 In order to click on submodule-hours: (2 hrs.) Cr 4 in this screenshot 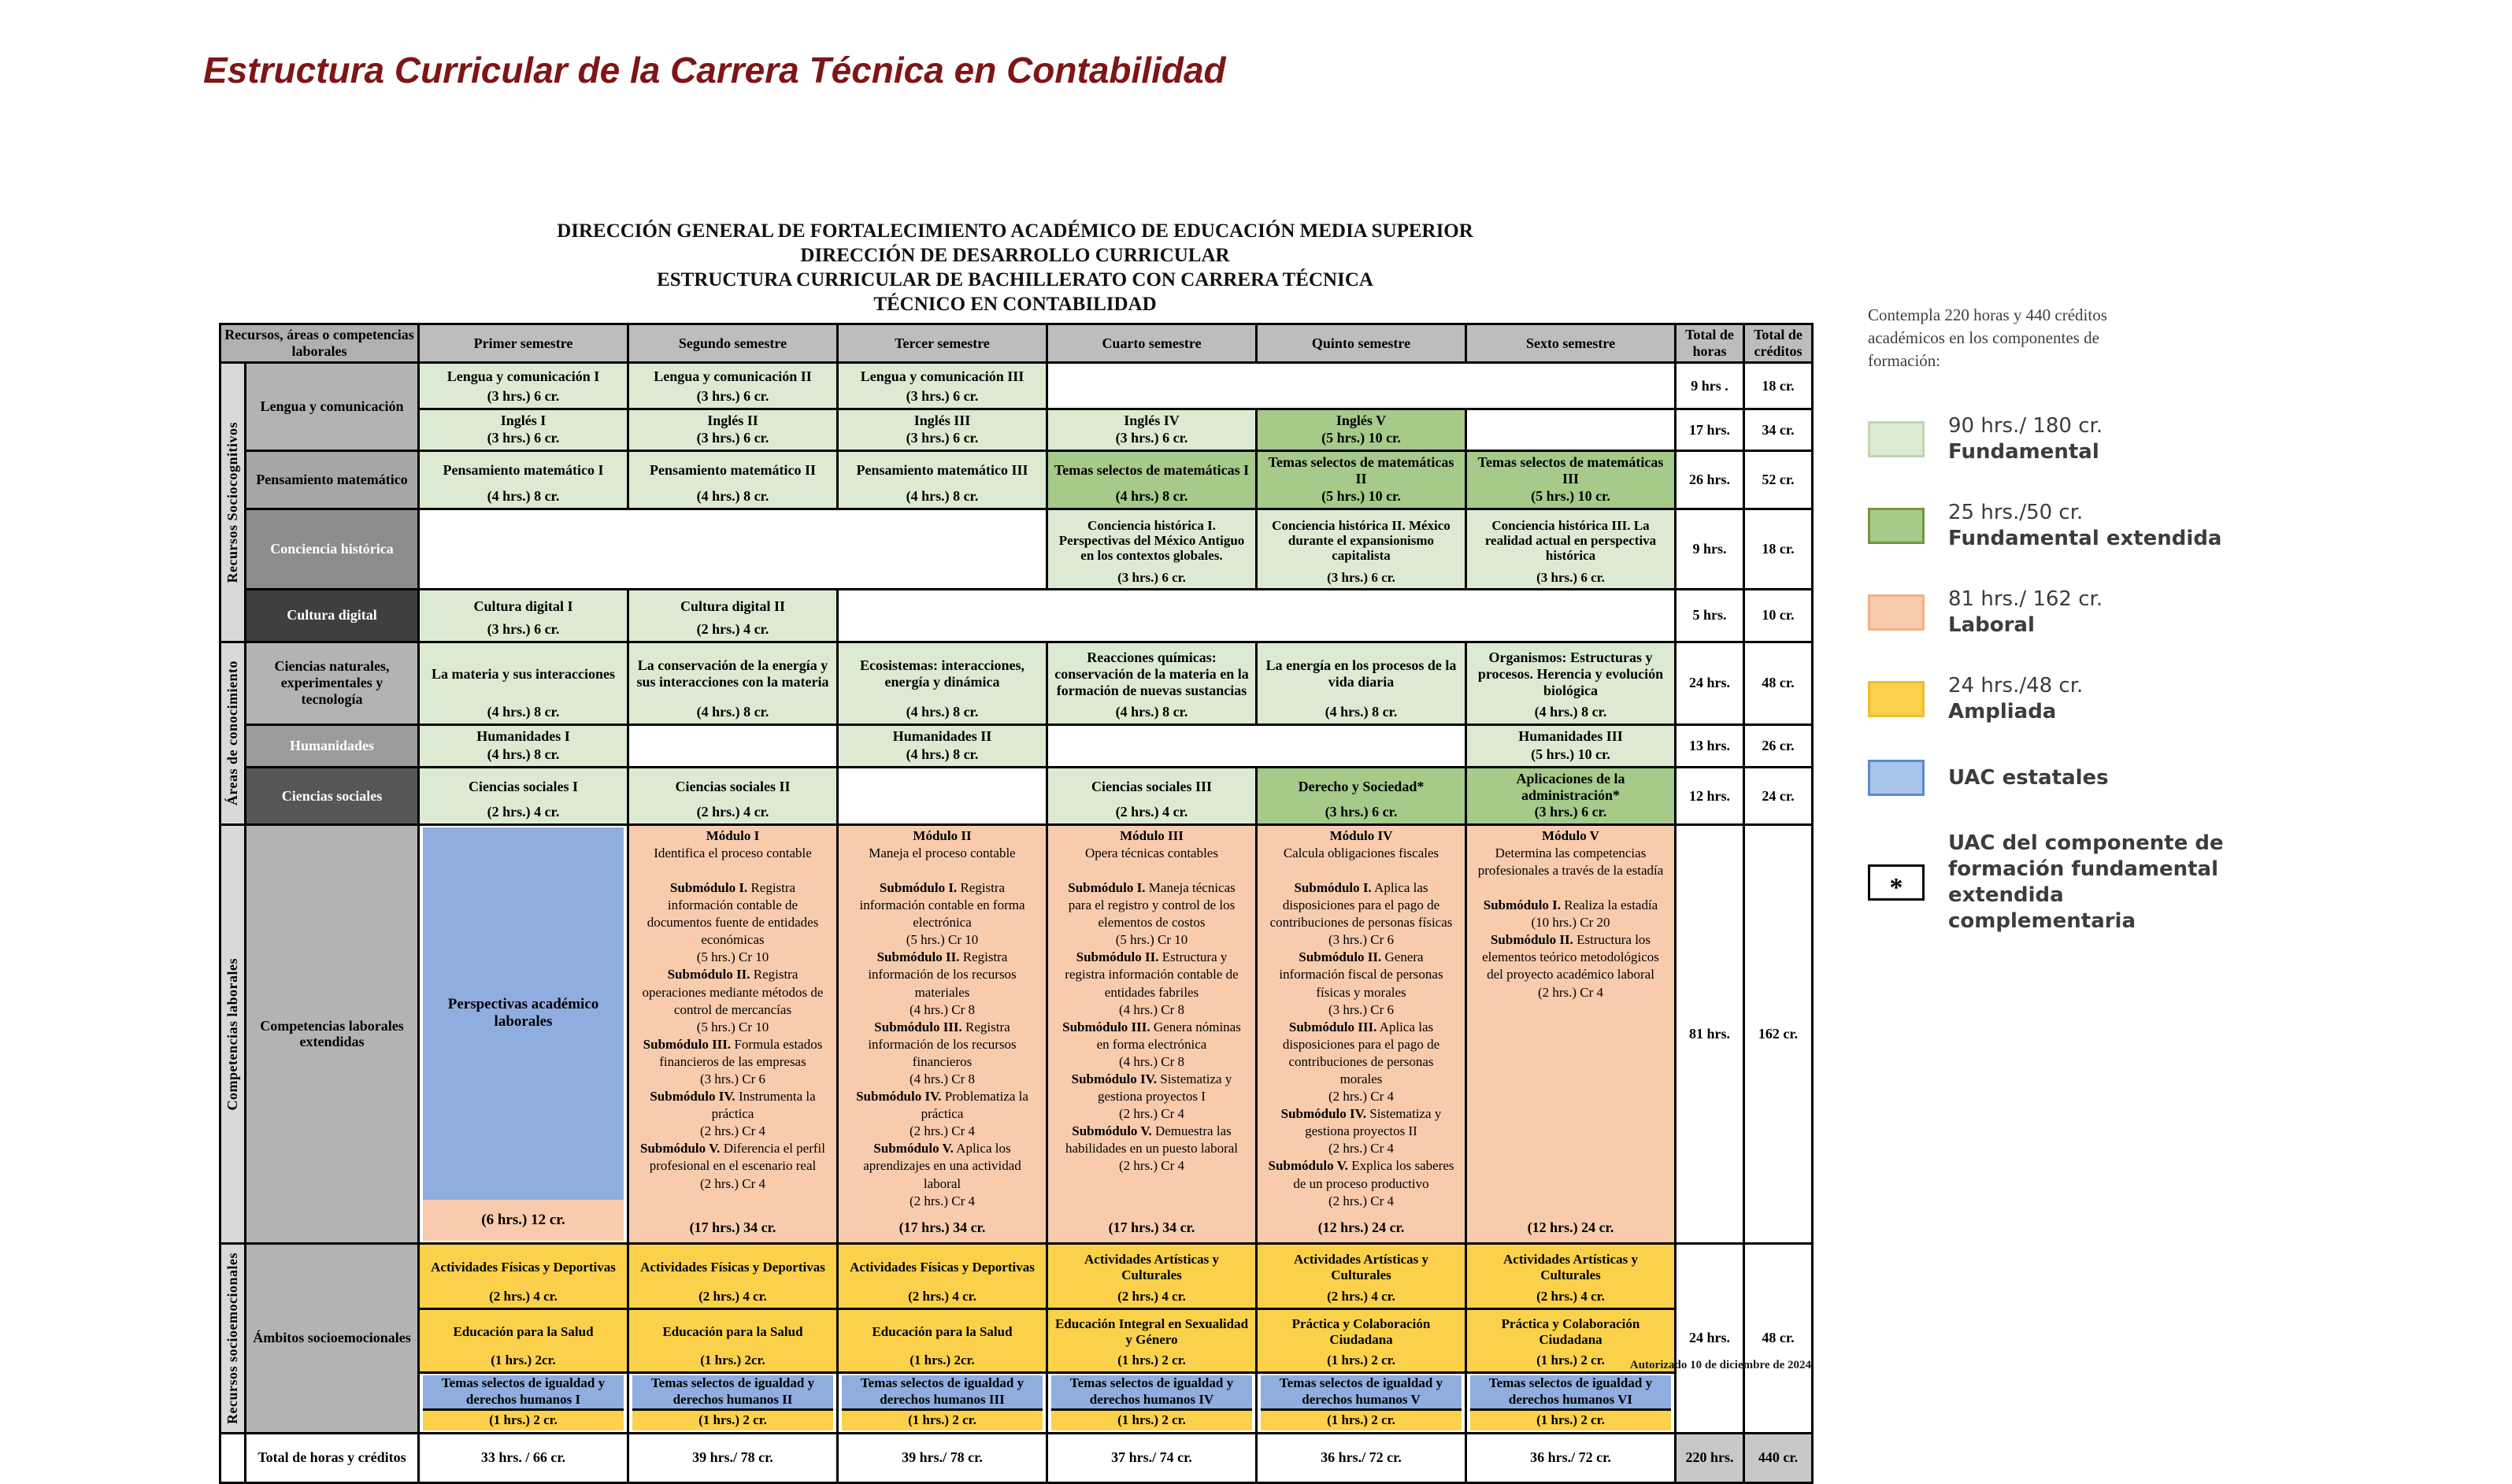, I will do `click(1151, 1114)`.